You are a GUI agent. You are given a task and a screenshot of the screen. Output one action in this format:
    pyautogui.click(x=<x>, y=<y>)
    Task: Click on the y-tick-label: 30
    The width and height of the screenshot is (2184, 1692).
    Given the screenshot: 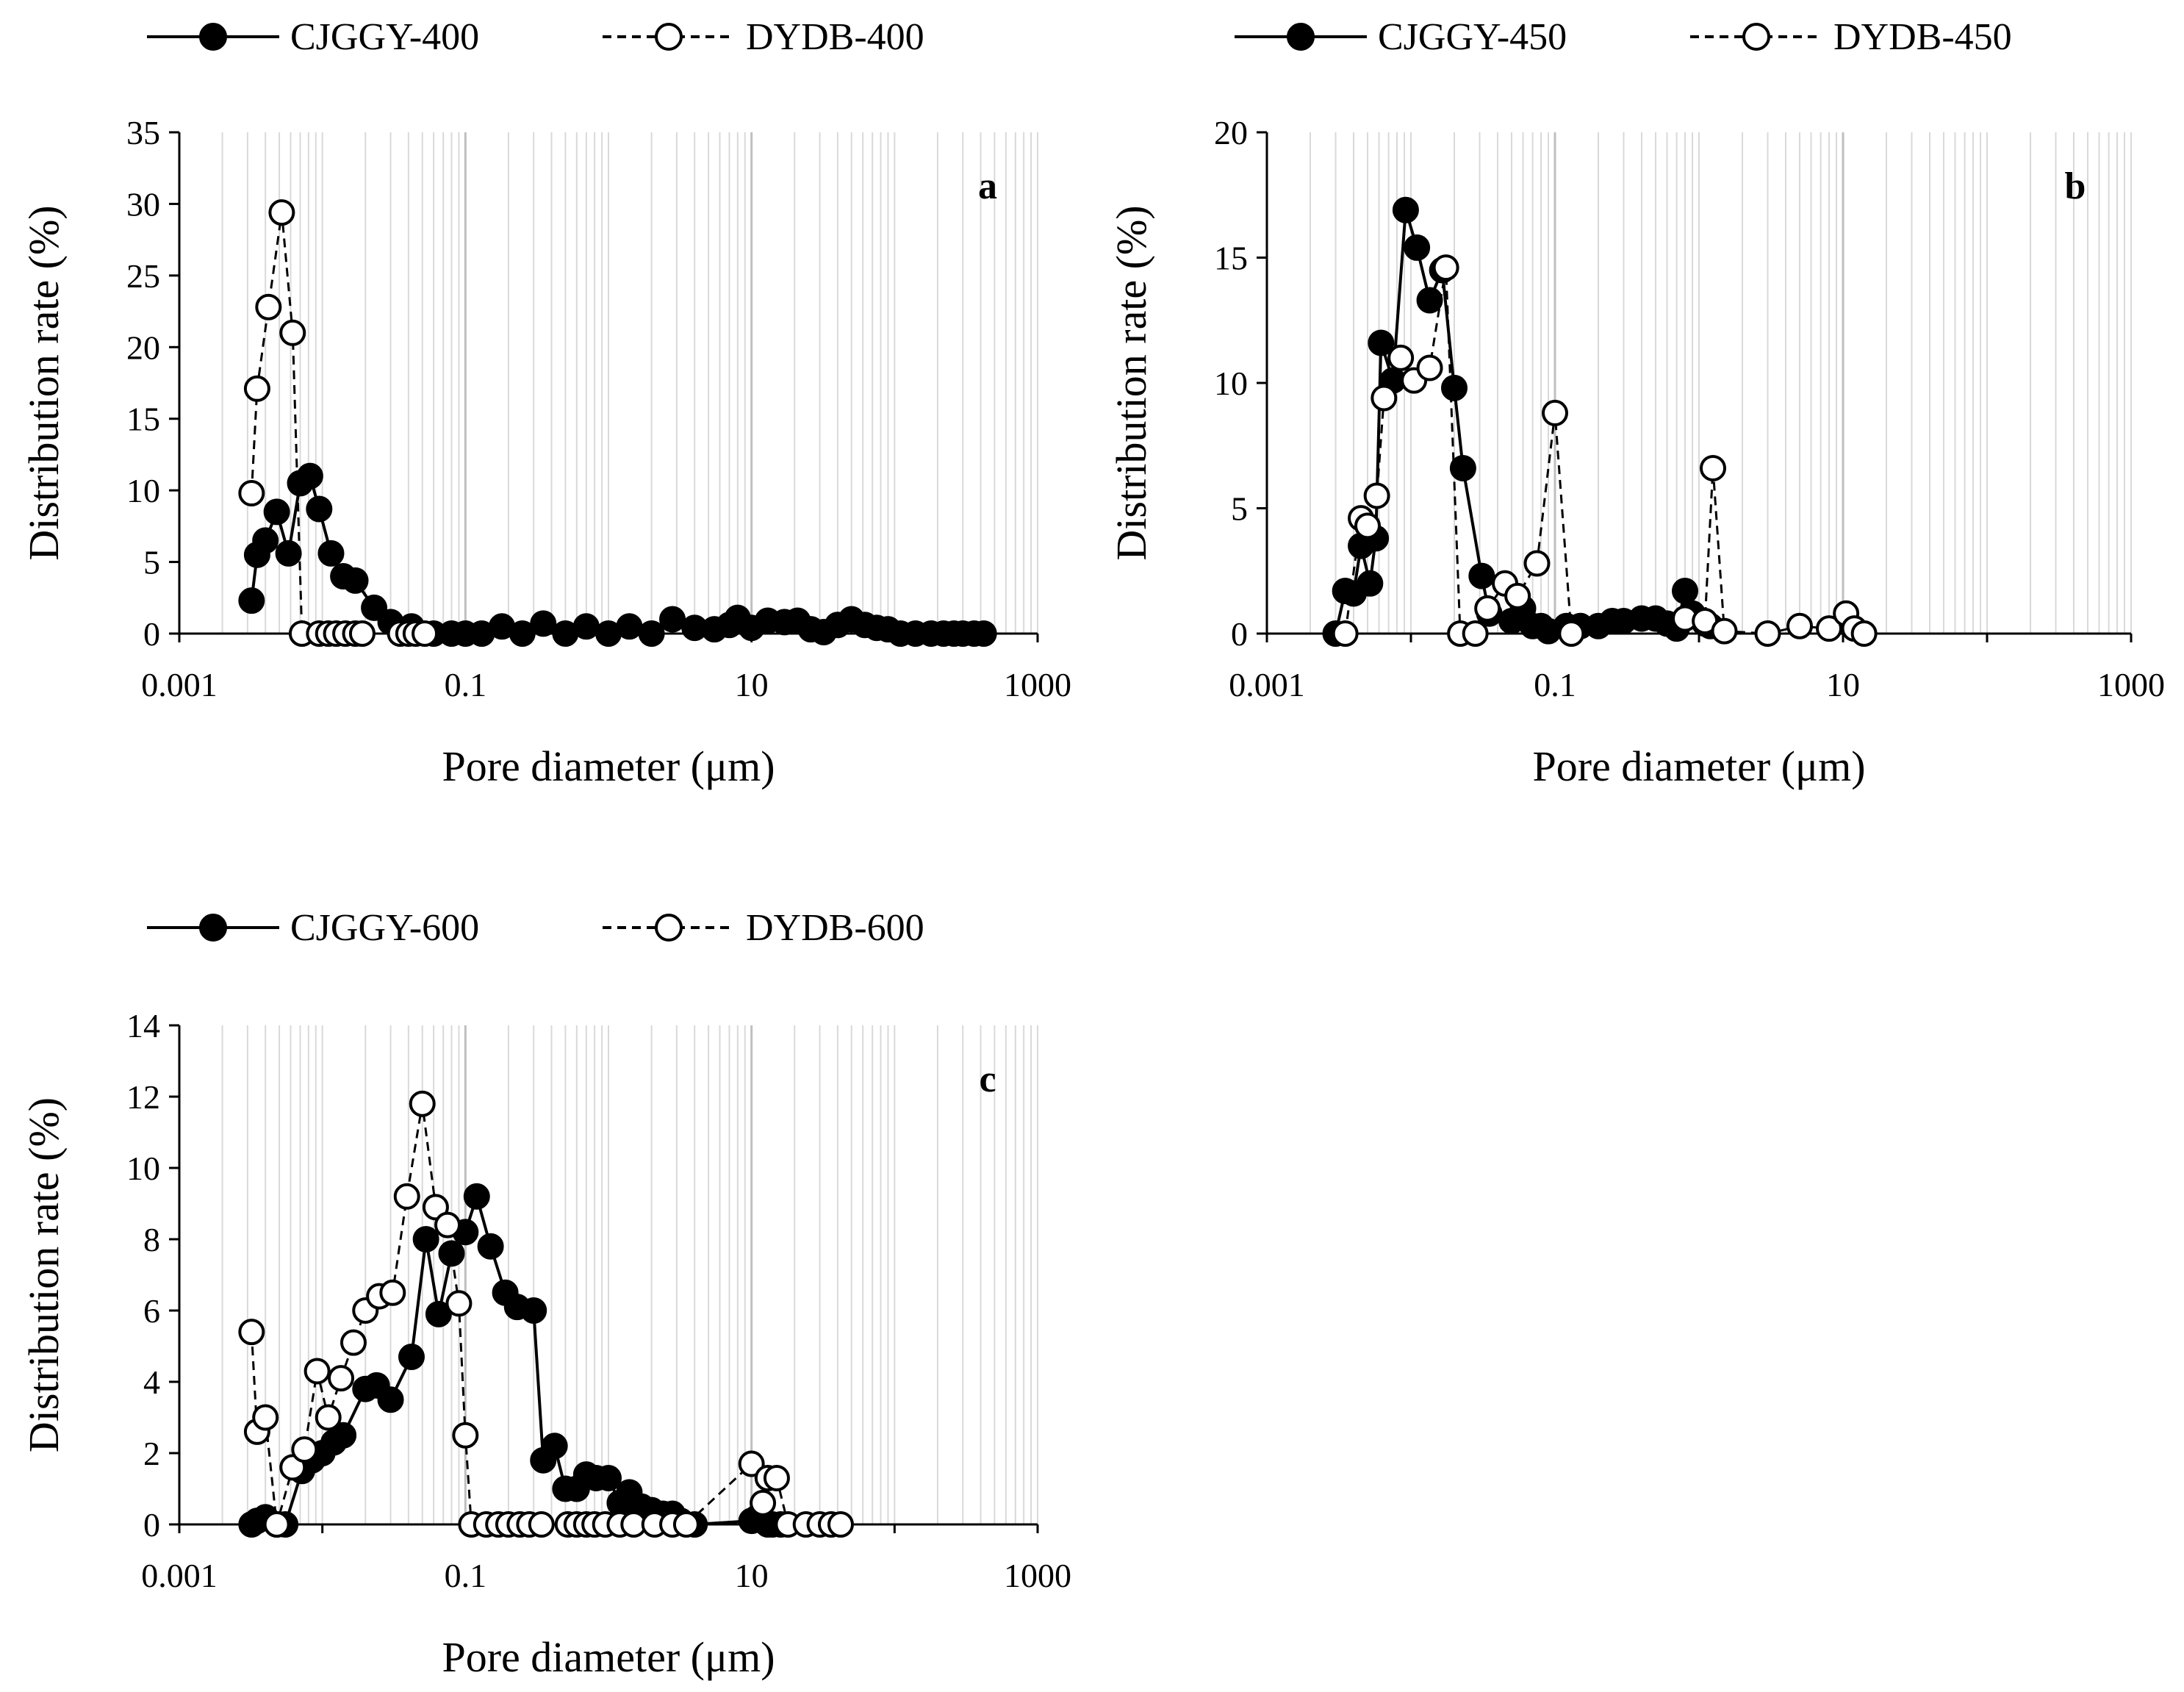 What is the action you would take?
    pyautogui.click(x=143, y=204)
    